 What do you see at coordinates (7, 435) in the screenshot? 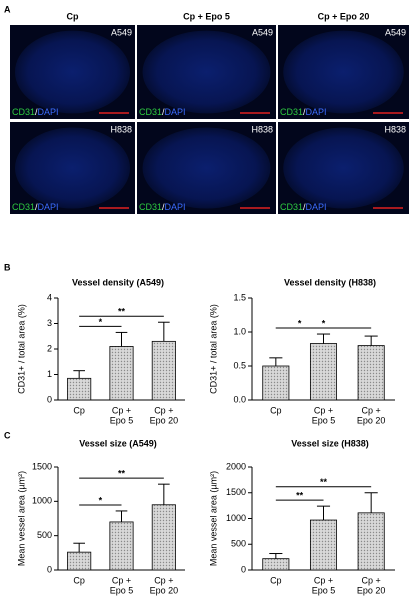
I see `panel-letter: C` at bounding box center [7, 435].